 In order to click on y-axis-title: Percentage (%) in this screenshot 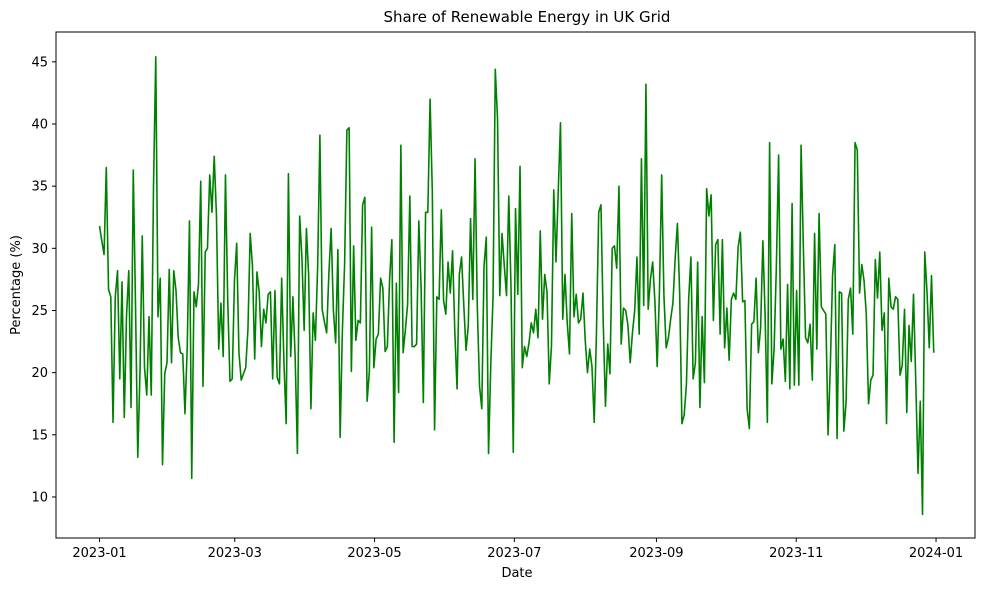, I will do `click(16, 285)`.